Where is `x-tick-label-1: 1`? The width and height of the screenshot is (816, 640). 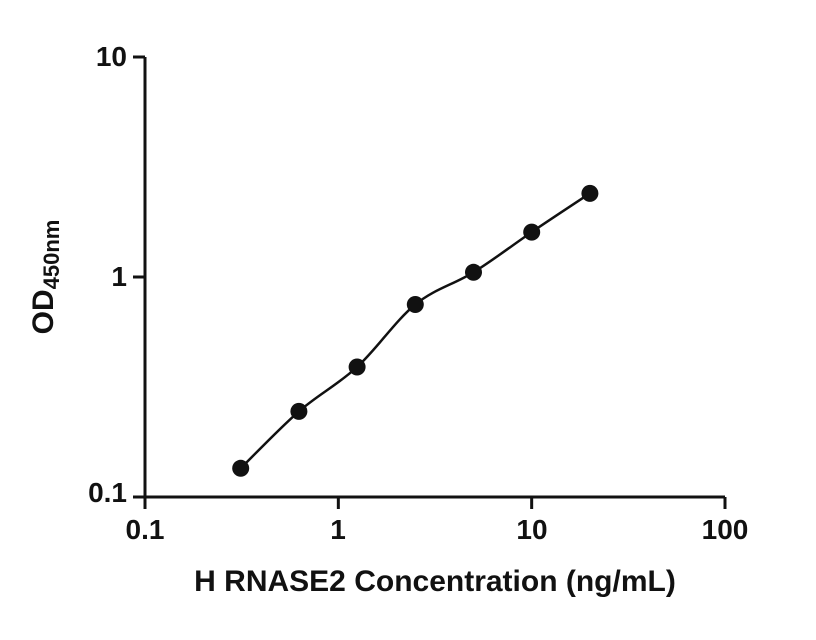 x-tick-label-1: 1 is located at coordinates (338, 529).